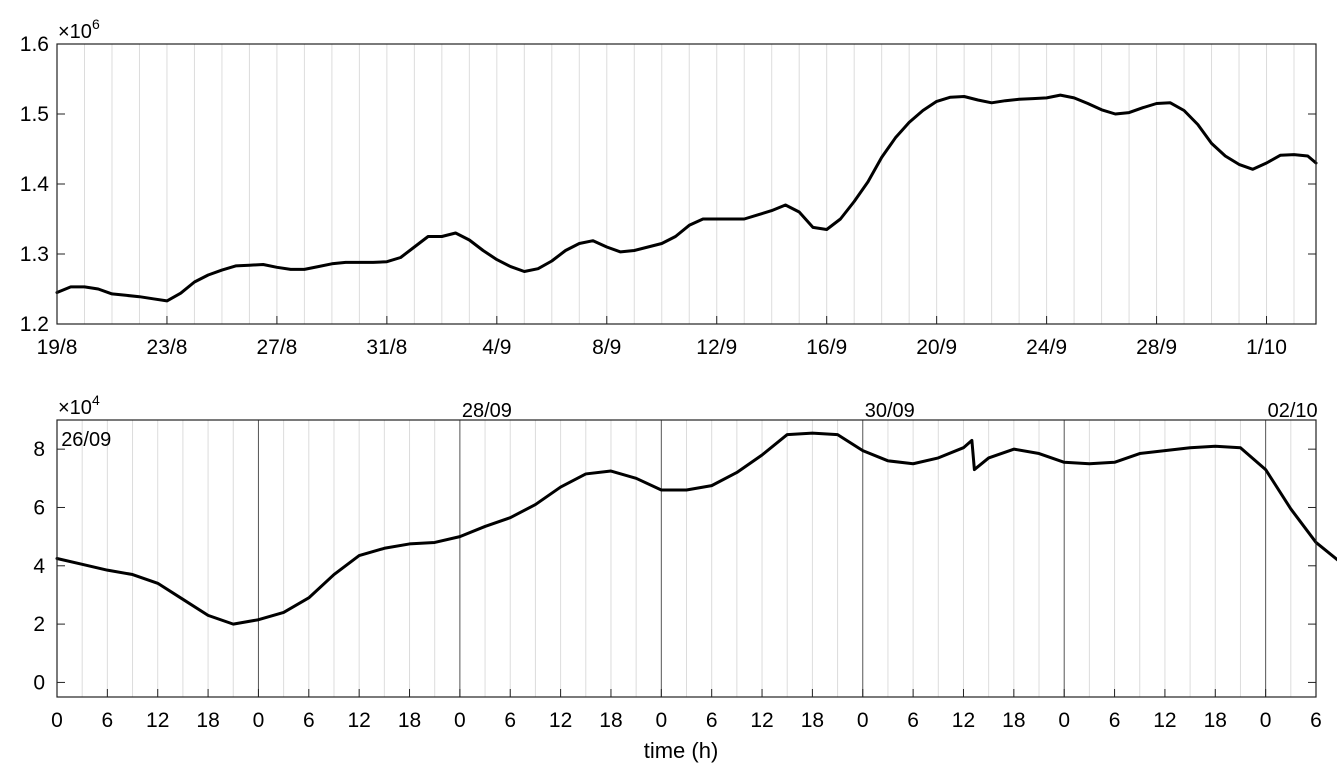 This screenshot has height=769, width=1337. I want to click on top-x-tick-label: 28/9, so click(1156, 347).